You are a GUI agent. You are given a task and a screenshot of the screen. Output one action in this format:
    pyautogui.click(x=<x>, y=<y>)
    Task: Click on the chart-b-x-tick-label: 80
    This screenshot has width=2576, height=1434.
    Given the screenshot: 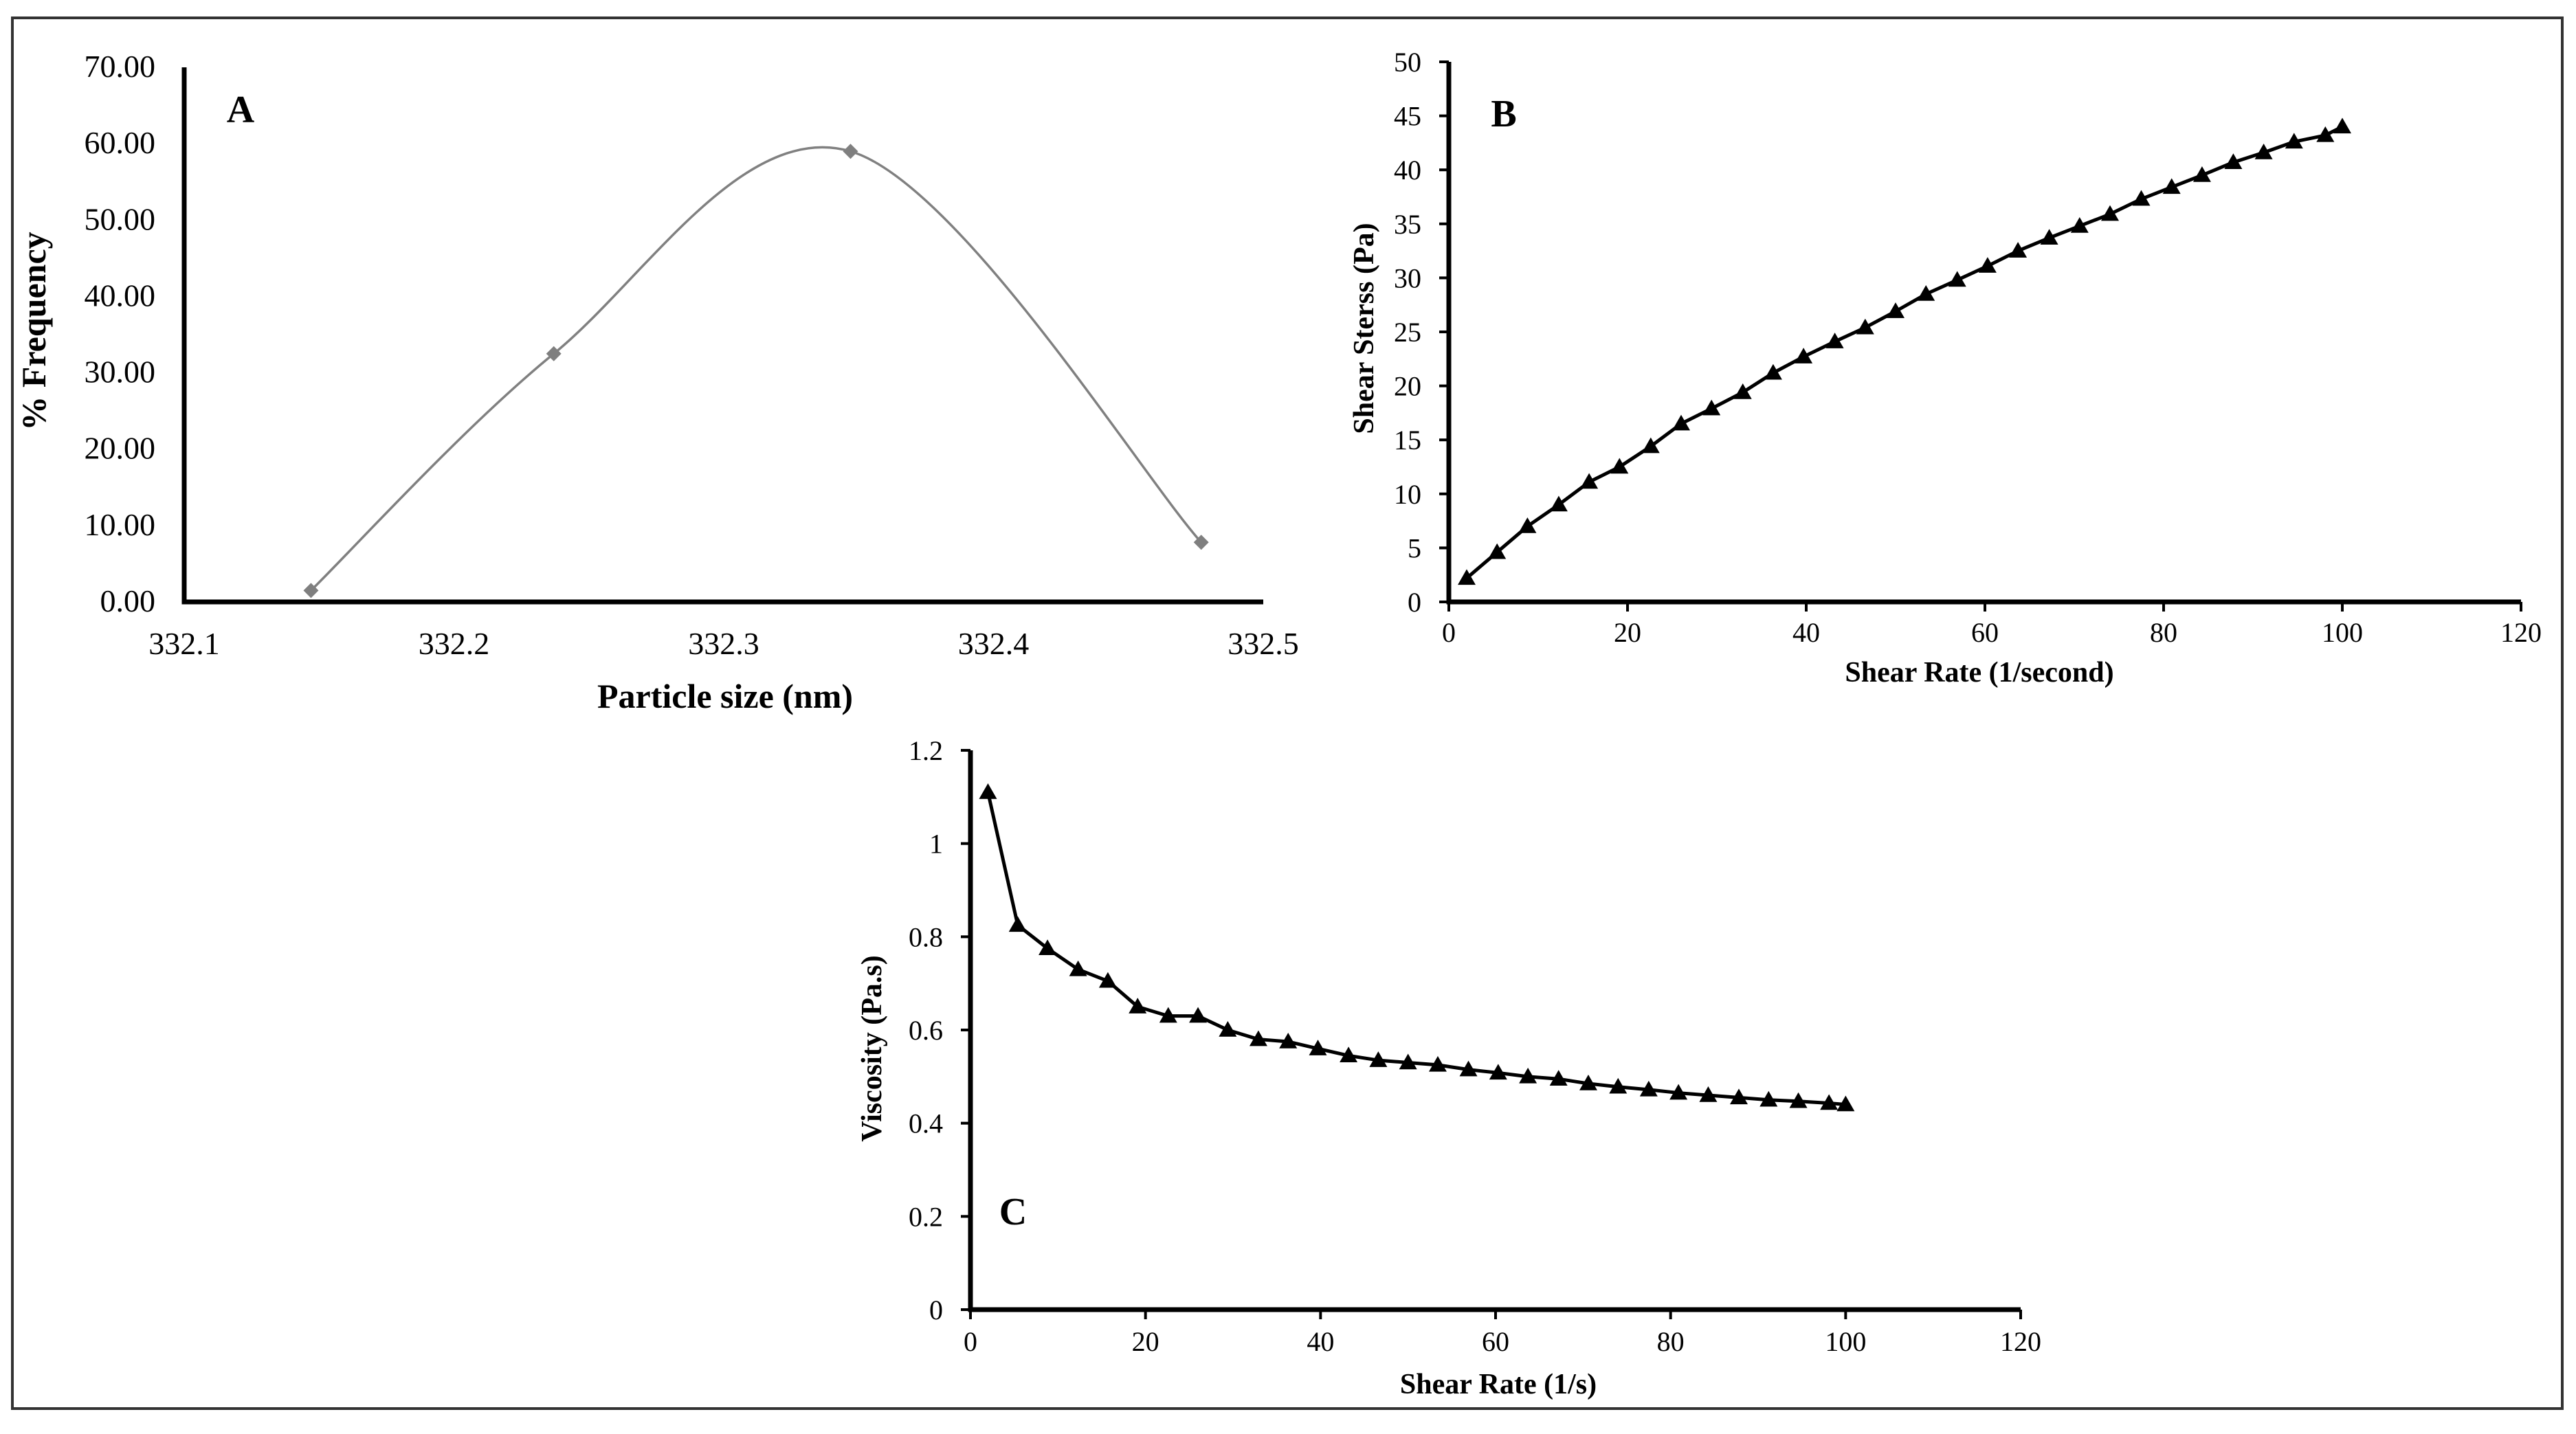 What is the action you would take?
    pyautogui.click(x=2163, y=633)
    